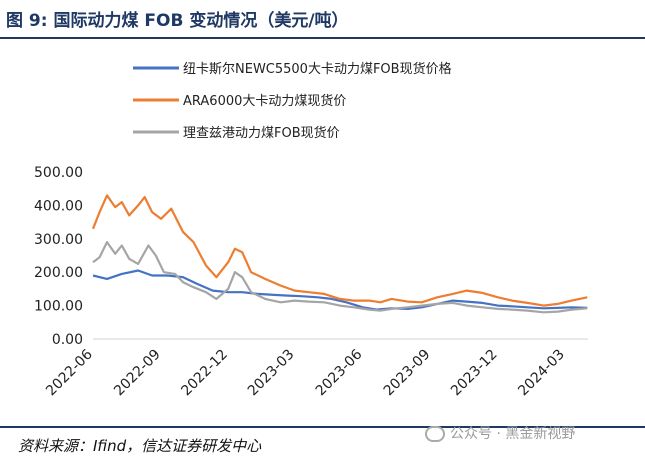  What do you see at coordinates (271, 373) in the screenshot?
I see `x-tick-label: 2023-03` at bounding box center [271, 373].